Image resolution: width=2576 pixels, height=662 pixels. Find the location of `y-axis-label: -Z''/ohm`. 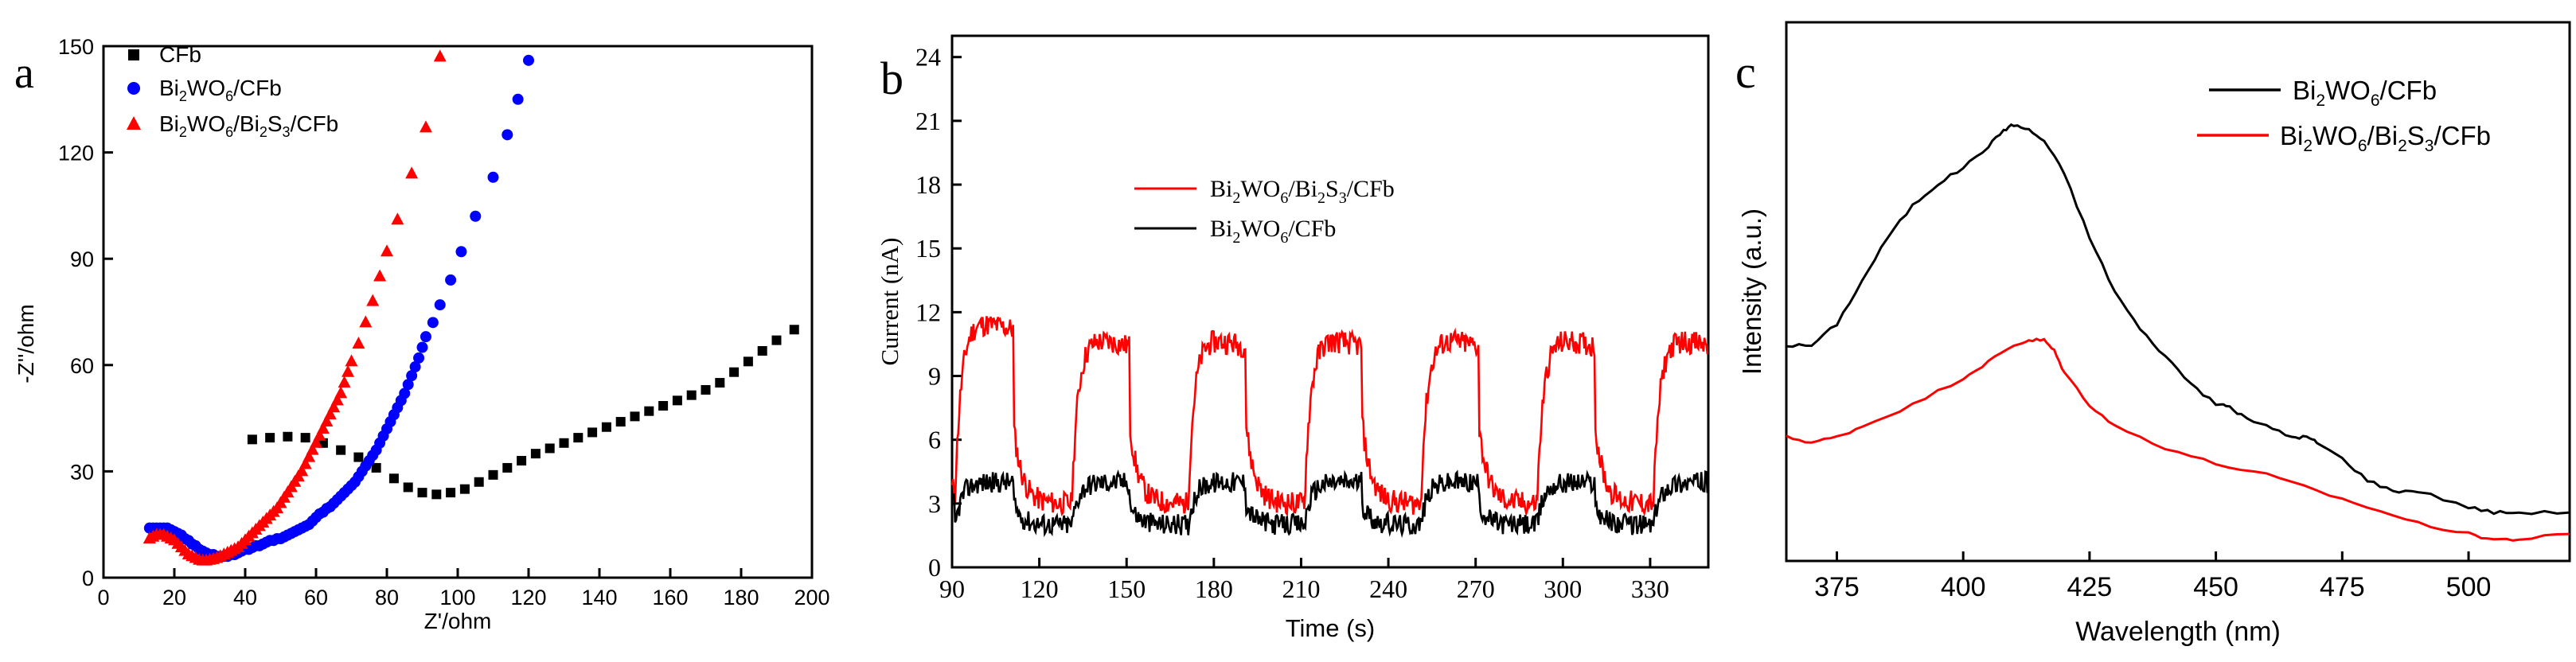

y-axis-label: -Z''/ohm is located at coordinates (26, 343).